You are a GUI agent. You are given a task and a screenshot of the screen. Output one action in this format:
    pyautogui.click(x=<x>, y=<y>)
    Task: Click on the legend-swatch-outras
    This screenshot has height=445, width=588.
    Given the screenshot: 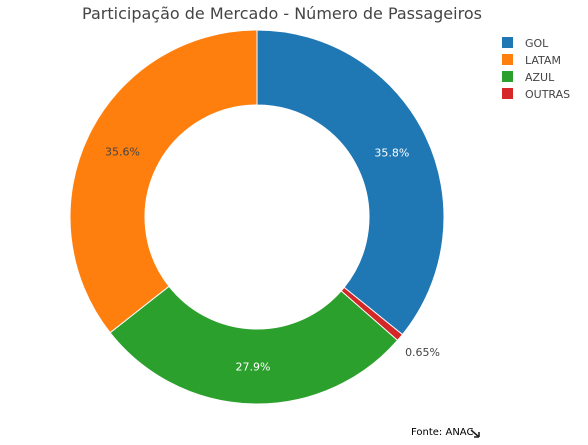 What is the action you would take?
    pyautogui.click(x=507, y=93)
    